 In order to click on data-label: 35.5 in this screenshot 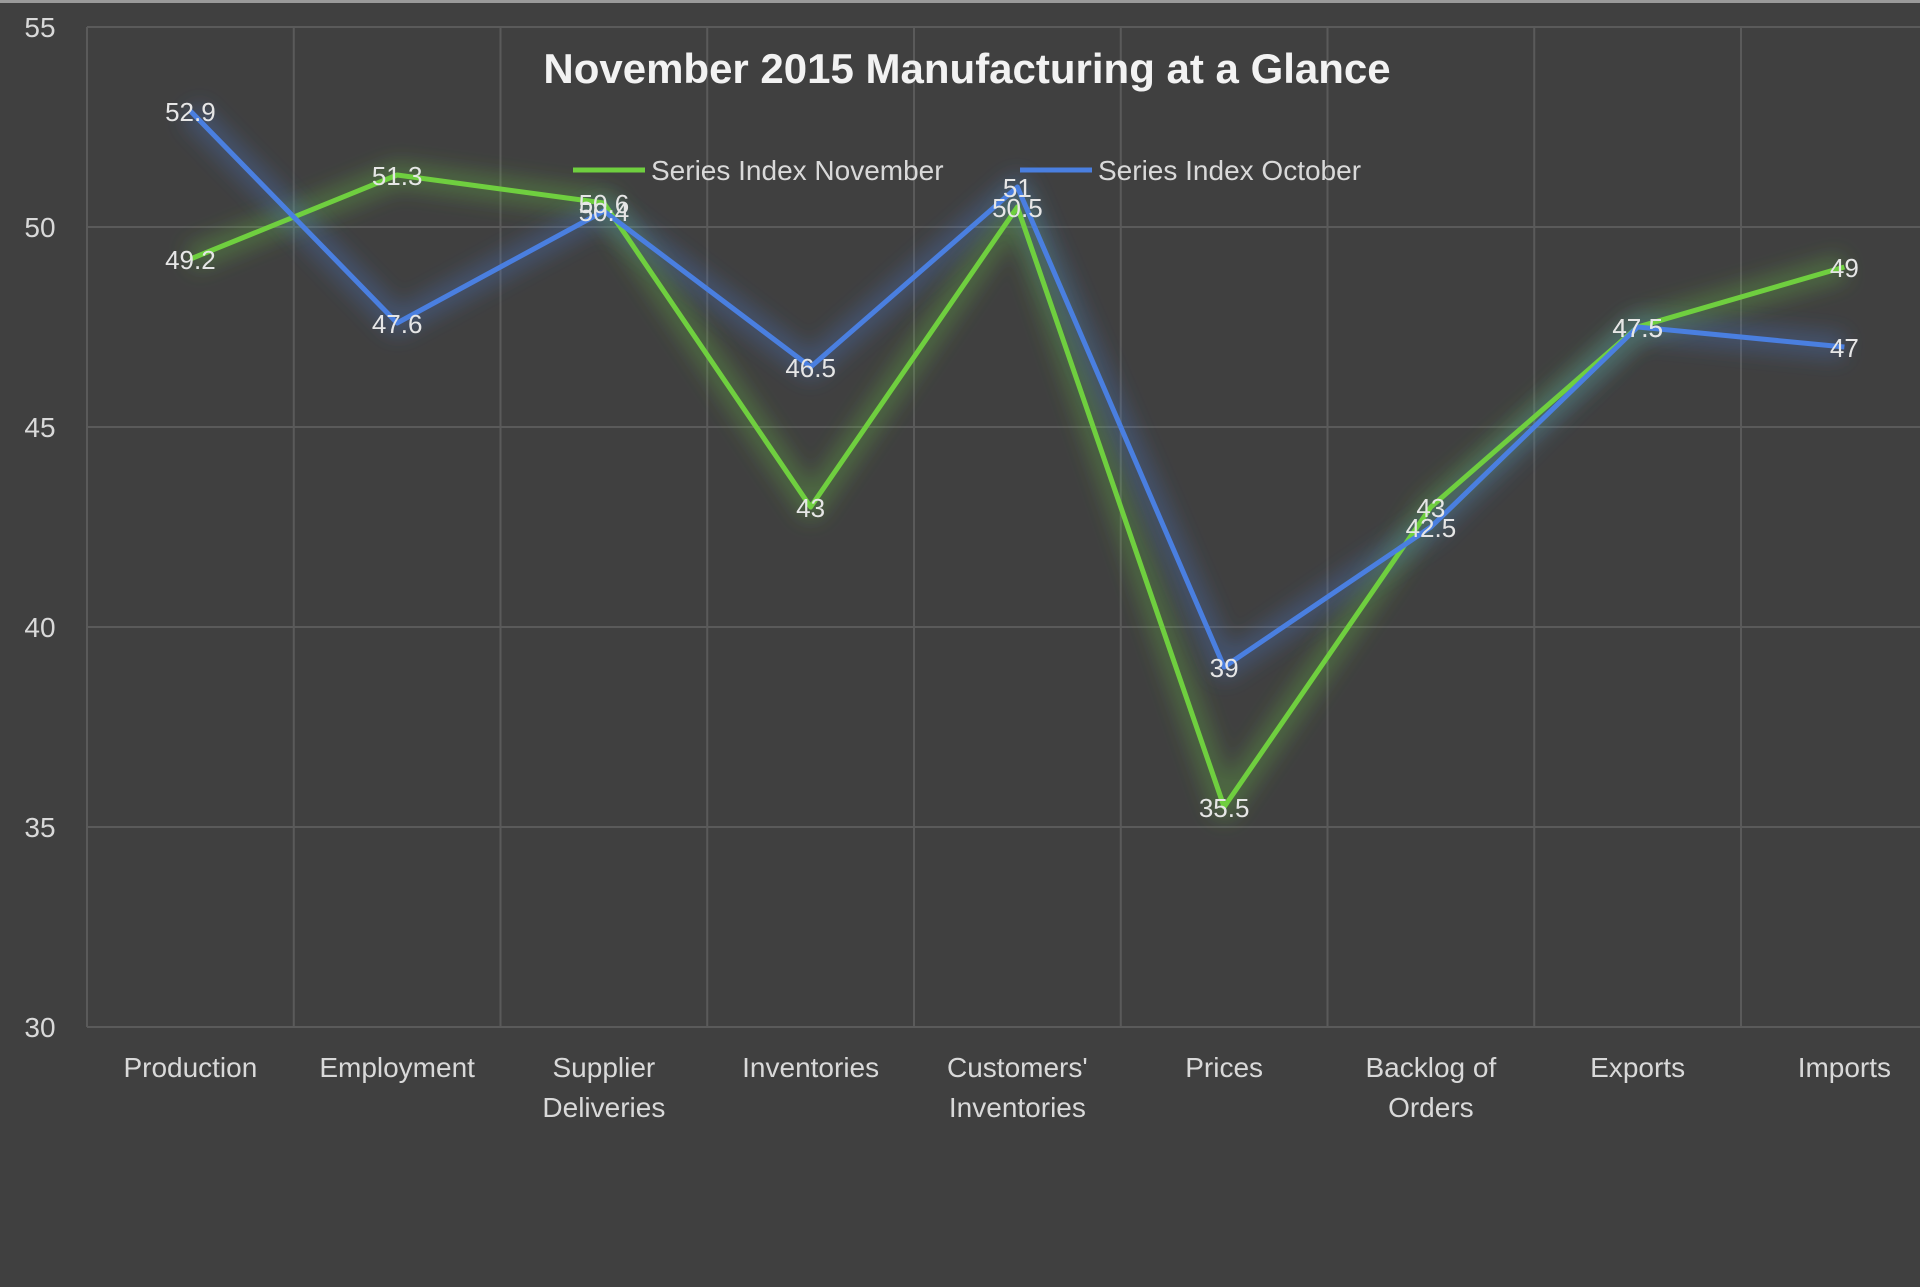, I will do `click(1224, 808)`.